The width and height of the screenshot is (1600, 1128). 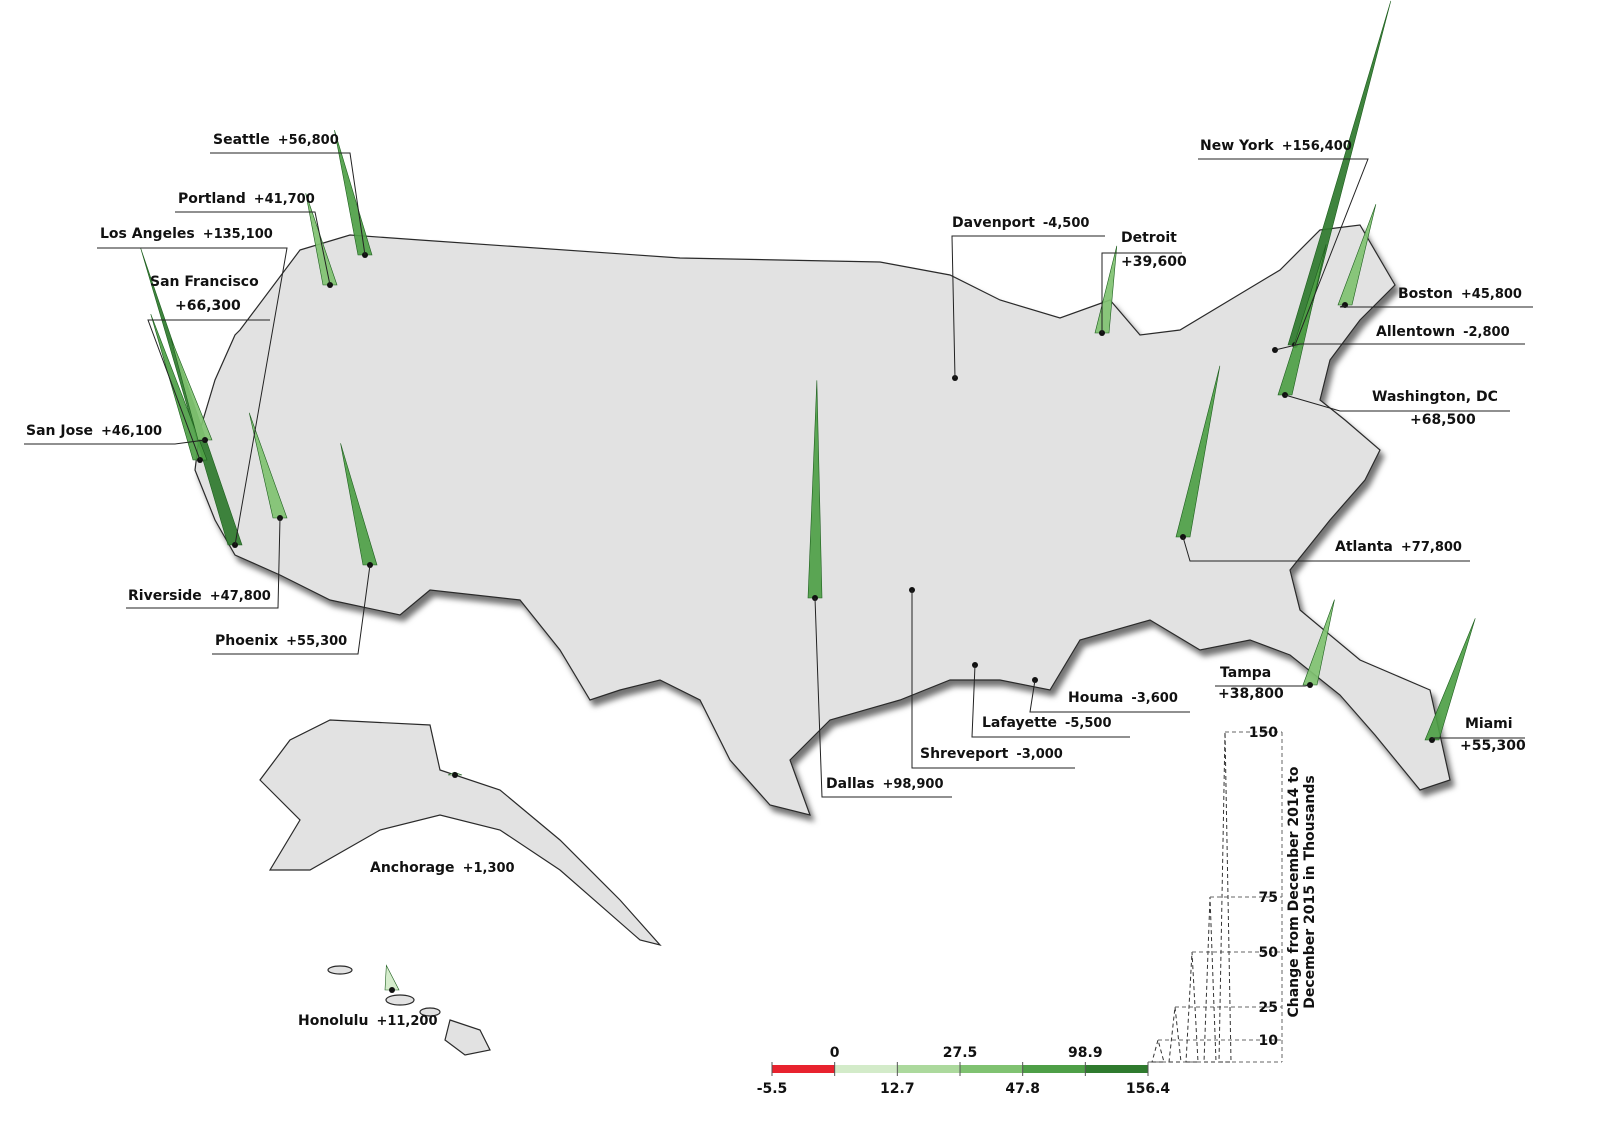 What do you see at coordinates (241, 140) in the screenshot?
I see `city-name: Seattle` at bounding box center [241, 140].